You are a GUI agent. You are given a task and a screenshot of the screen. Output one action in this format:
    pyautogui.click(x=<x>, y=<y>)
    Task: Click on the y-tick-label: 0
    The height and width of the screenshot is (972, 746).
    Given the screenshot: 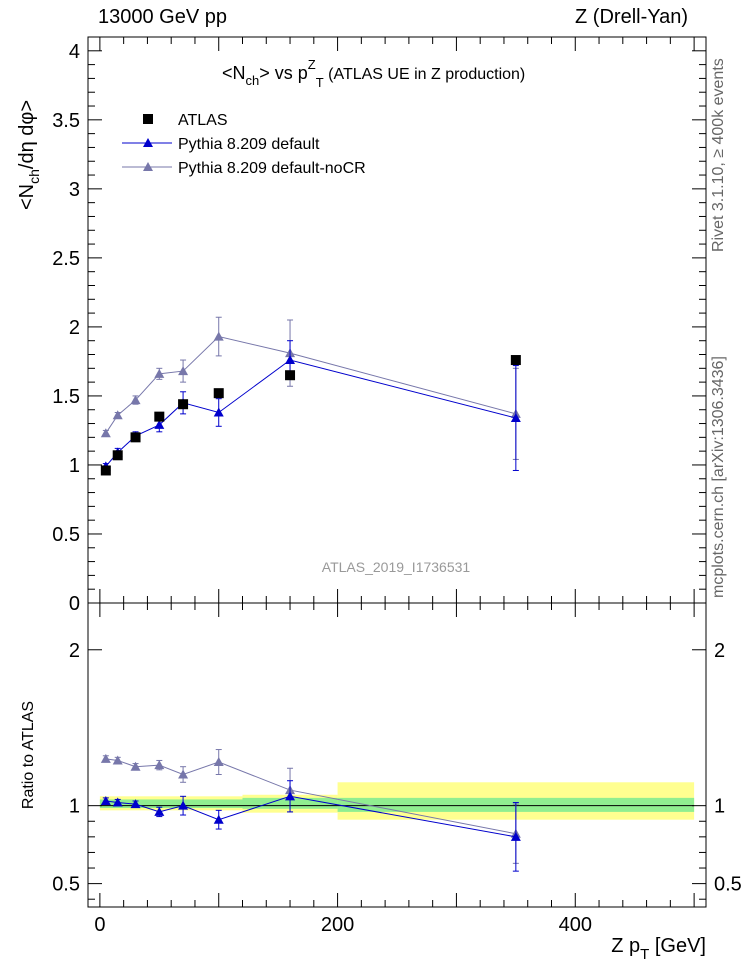 What is the action you would take?
    pyautogui.click(x=74, y=604)
    